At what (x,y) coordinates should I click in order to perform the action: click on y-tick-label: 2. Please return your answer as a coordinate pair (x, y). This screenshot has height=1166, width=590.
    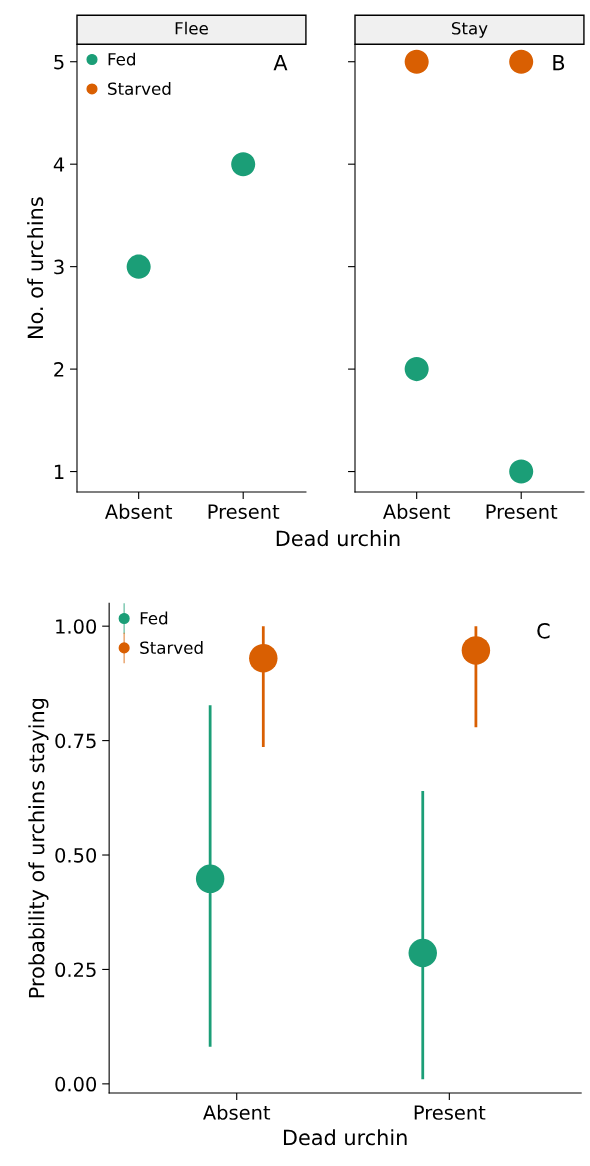
    Looking at the image, I should click on (59, 369).